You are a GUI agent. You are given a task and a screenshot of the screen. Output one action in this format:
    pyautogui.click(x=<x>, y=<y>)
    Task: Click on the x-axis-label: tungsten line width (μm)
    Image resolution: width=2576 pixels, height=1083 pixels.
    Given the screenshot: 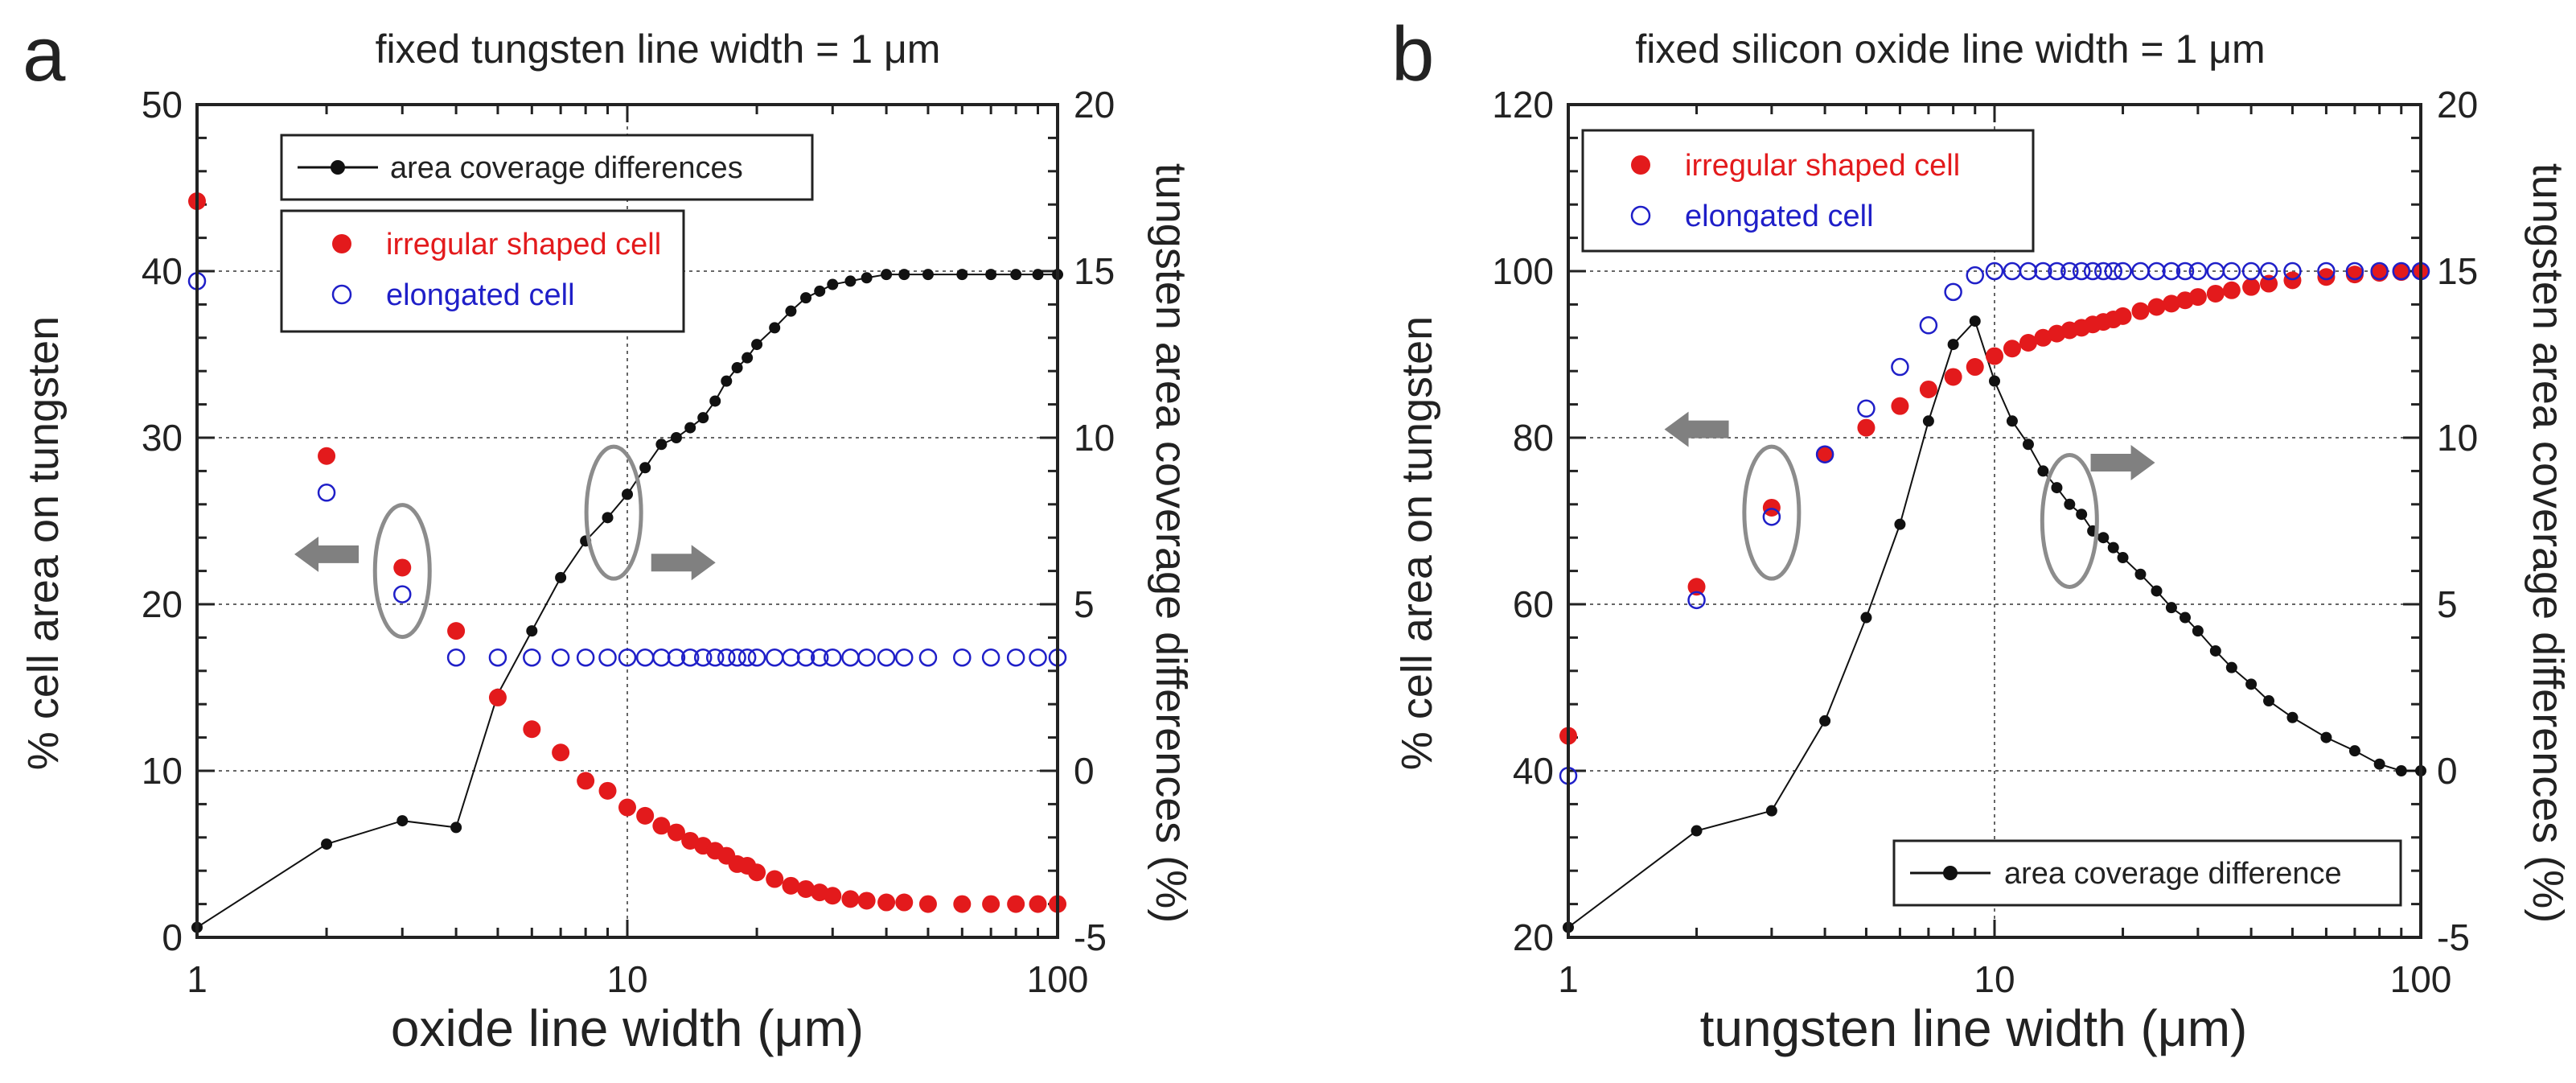 What is the action you would take?
    pyautogui.click(x=1974, y=1028)
    